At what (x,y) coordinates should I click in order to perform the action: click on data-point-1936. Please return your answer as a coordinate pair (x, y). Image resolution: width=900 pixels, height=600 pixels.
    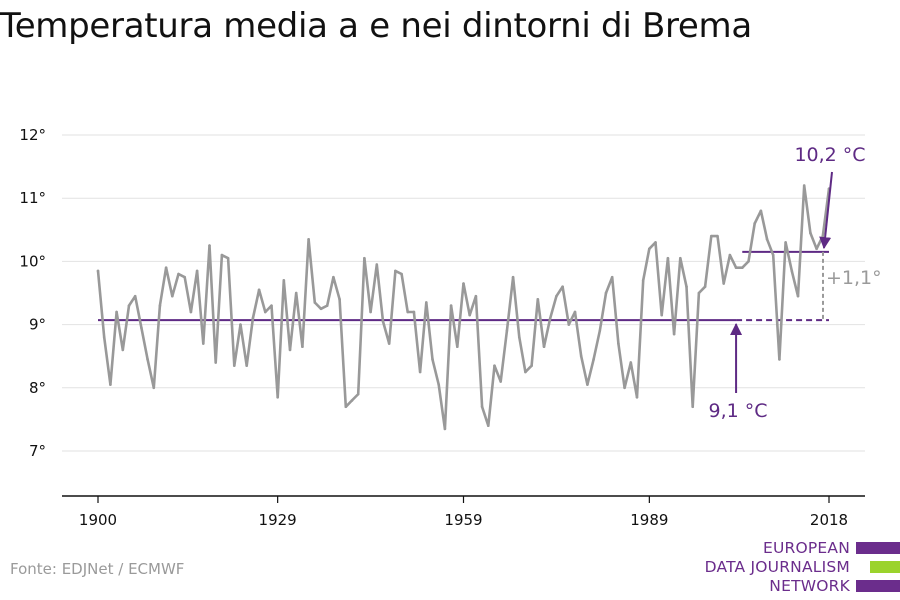
    Looking at the image, I should click on (321, 309).